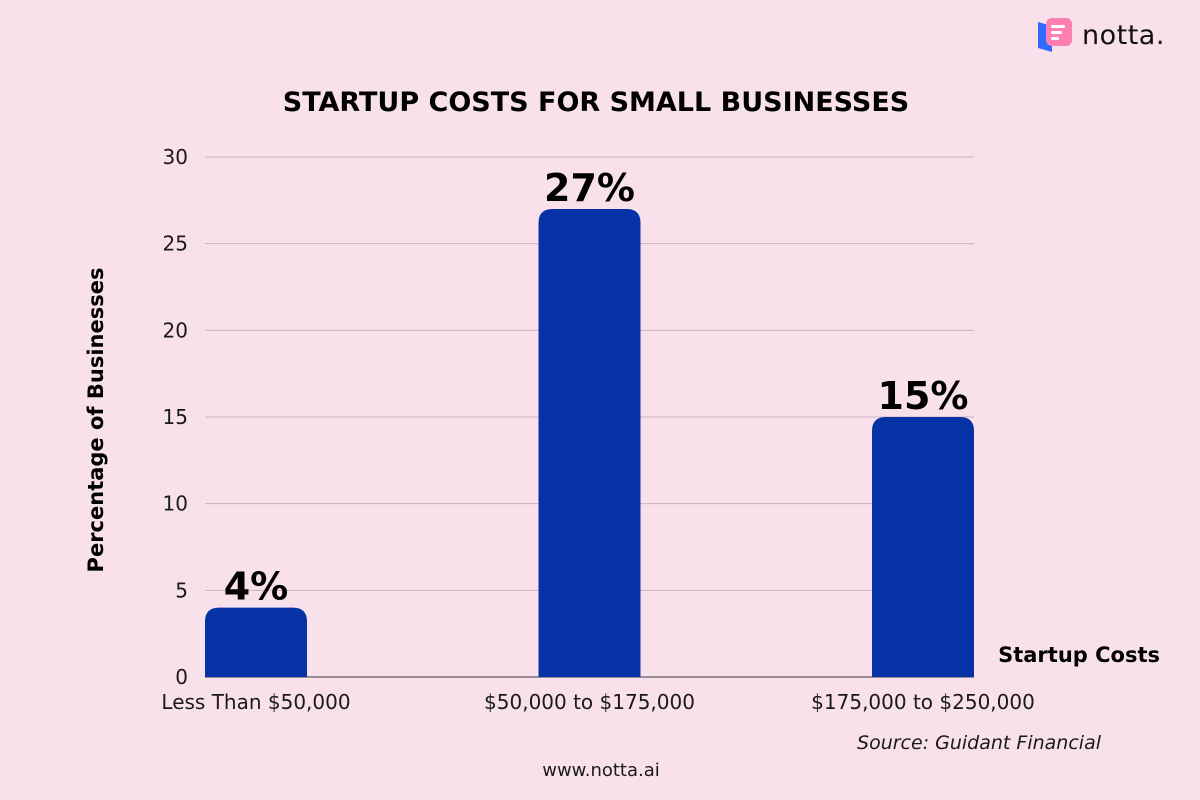 This screenshot has width=1200, height=800. I want to click on data-label-3: 15%, so click(923, 396).